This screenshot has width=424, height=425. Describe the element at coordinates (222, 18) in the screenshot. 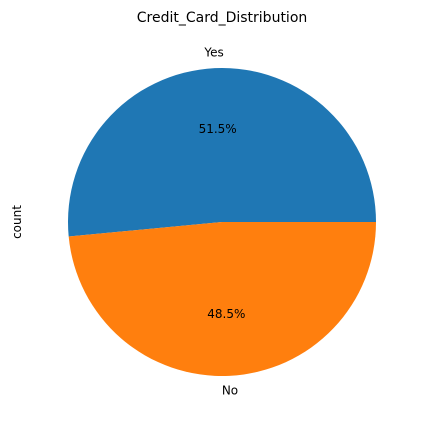

I see `chart-title: Credit_Card_Distribution` at that location.